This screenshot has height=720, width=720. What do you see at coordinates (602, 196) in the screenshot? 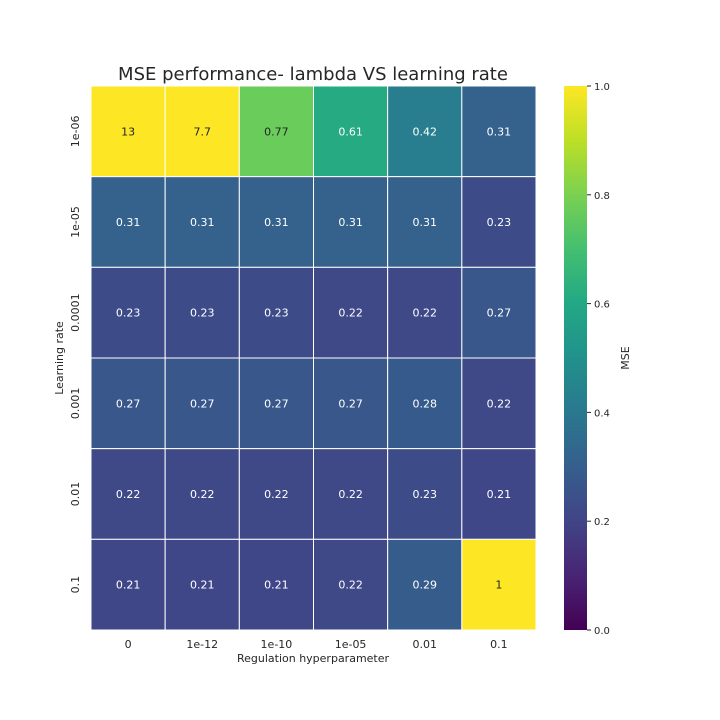
I see `colorbar-tick-label: 0.8` at bounding box center [602, 196].